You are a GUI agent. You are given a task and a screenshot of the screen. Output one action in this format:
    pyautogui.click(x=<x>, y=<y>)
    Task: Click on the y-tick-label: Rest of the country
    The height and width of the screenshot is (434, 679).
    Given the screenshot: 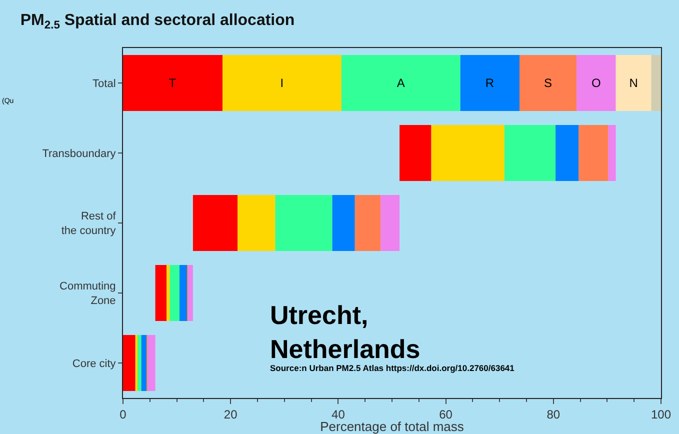 What is the action you would take?
    pyautogui.click(x=89, y=223)
    